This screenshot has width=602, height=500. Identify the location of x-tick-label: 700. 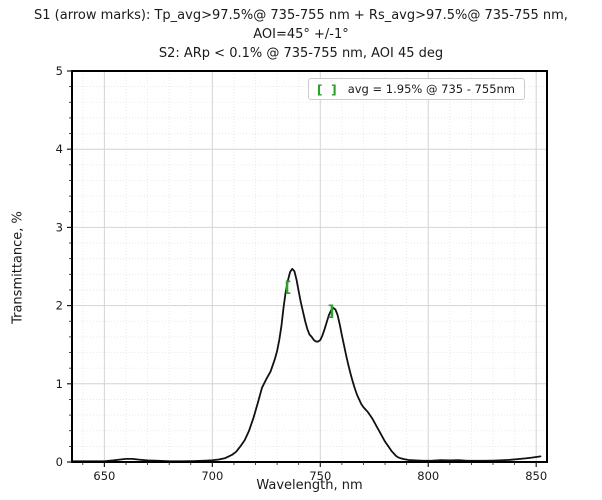
(212, 476).